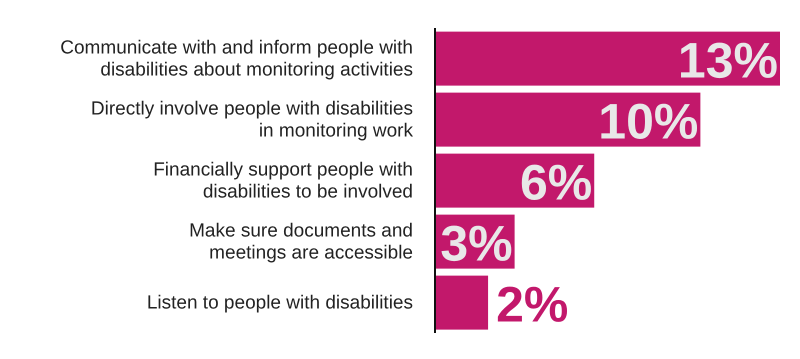  What do you see at coordinates (279, 302) in the screenshot?
I see `y-tick-label: Listen to people with disabilities` at bounding box center [279, 302].